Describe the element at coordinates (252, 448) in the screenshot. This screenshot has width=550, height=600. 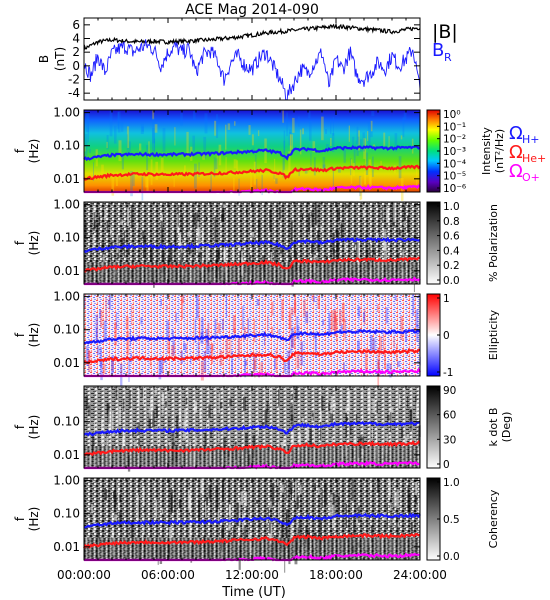
I see `panel-4-he-plus-gyrofrequency-line` at that location.